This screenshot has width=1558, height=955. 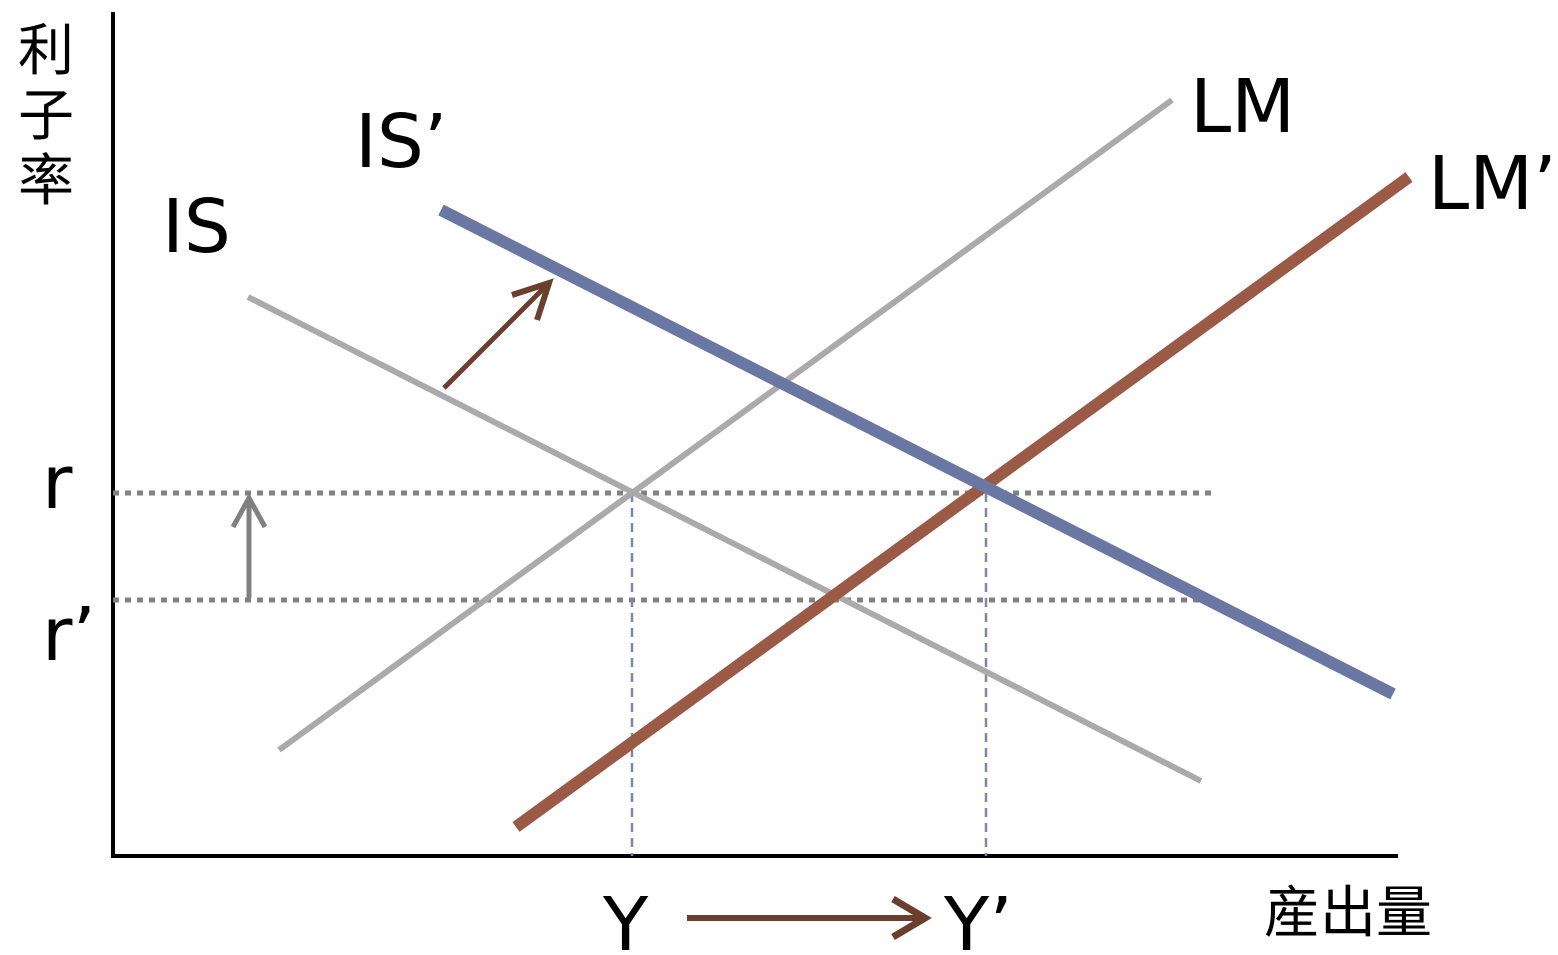 I want to click on is-prime-curve-label: IS’, so click(x=401, y=142).